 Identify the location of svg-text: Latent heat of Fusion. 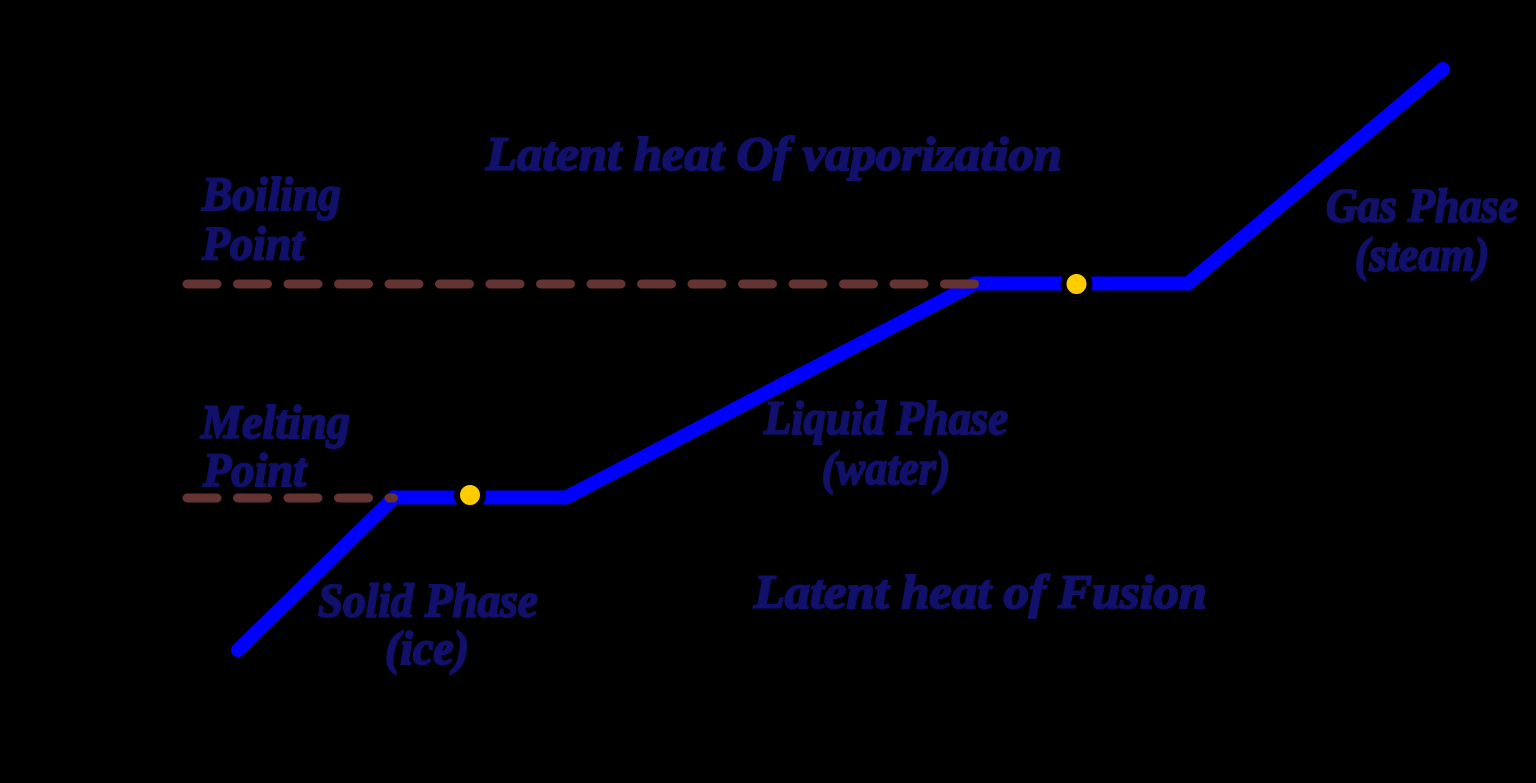
(980, 592).